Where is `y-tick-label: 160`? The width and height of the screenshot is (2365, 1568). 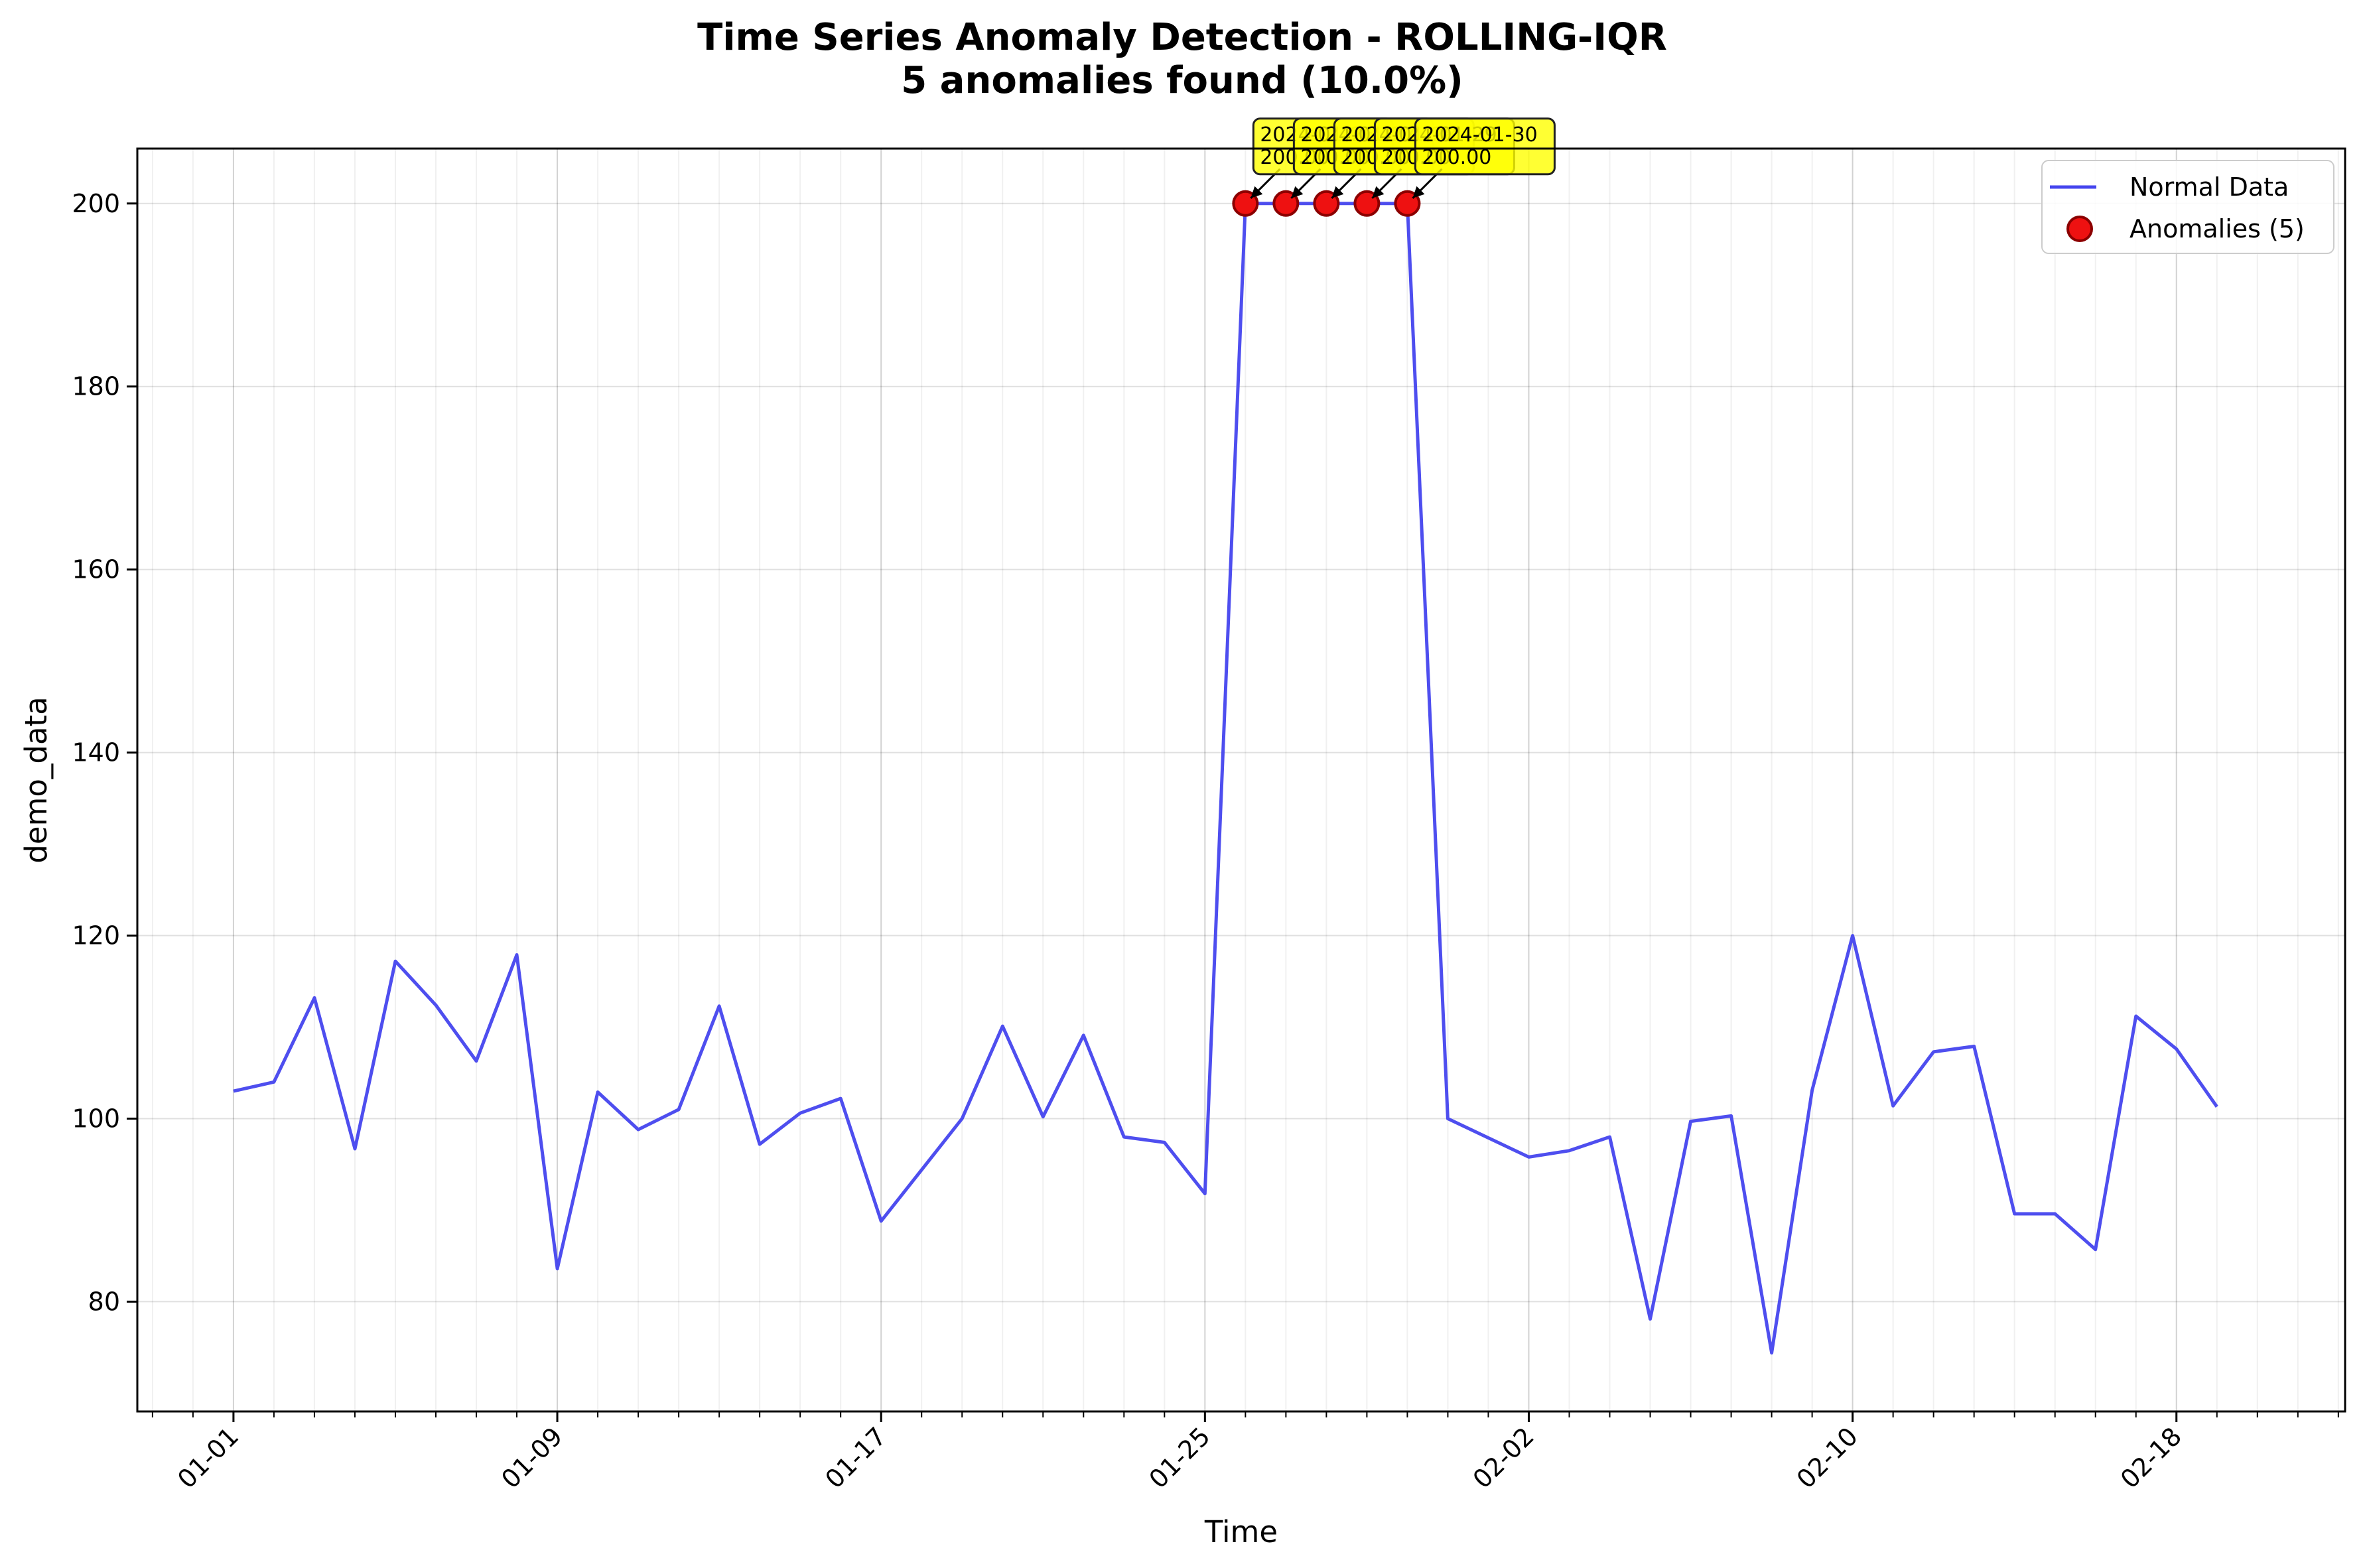 y-tick-label: 160 is located at coordinates (96, 569).